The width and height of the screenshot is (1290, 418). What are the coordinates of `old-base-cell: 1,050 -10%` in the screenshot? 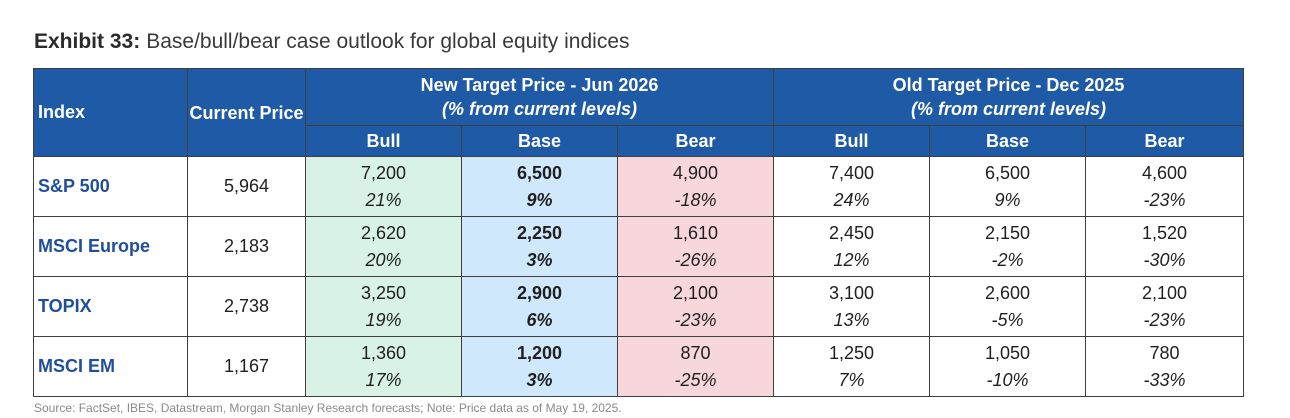 It's located at (1008, 366).